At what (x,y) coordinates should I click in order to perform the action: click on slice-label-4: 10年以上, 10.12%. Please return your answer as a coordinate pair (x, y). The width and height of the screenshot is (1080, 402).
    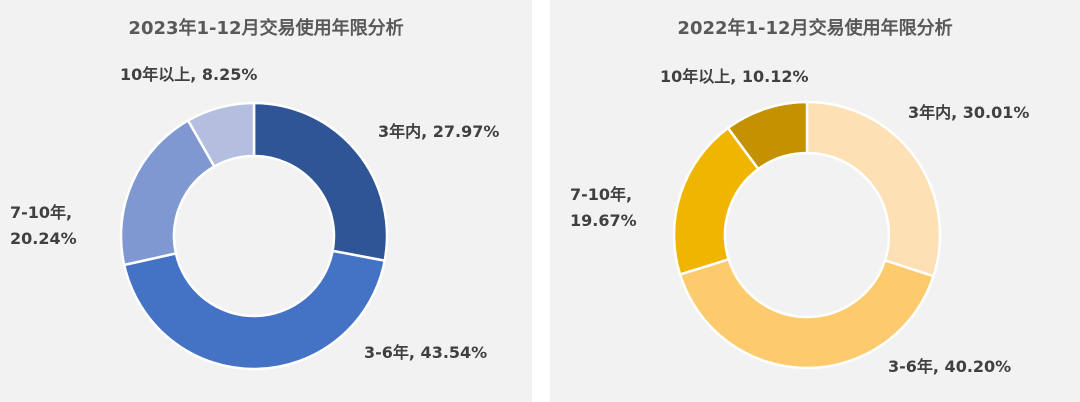
    Looking at the image, I should click on (734, 76).